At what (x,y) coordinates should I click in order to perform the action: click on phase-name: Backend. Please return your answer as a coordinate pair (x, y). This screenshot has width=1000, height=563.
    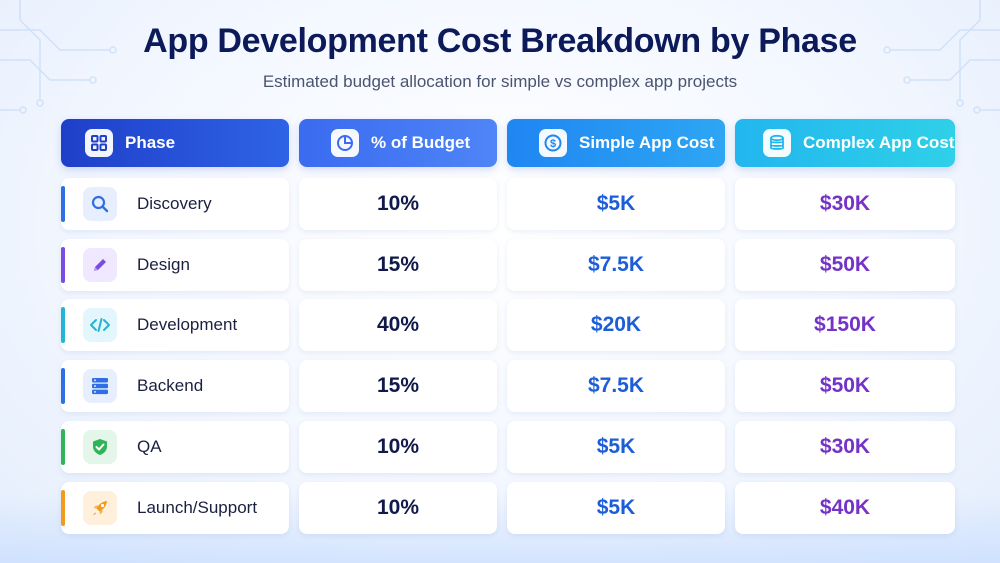
    Looking at the image, I should click on (170, 385).